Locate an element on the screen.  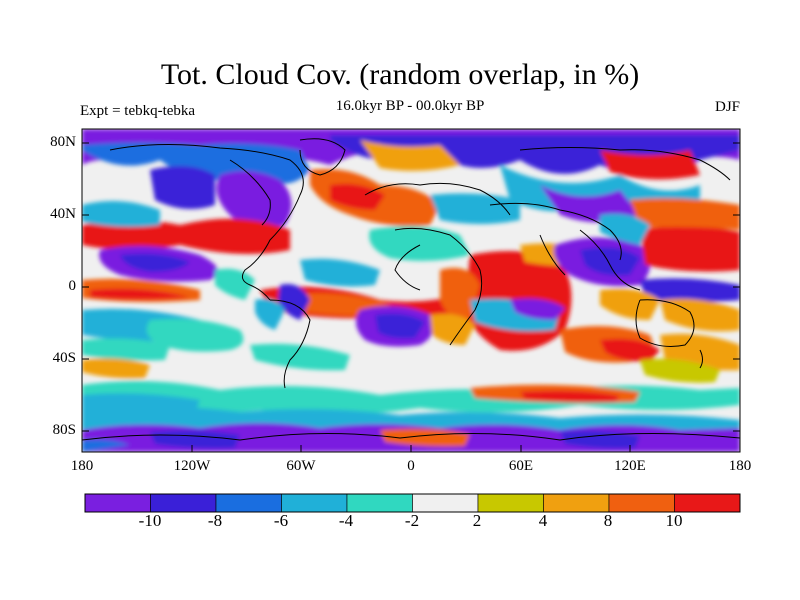
colorbar is located at coordinates (412, 503).